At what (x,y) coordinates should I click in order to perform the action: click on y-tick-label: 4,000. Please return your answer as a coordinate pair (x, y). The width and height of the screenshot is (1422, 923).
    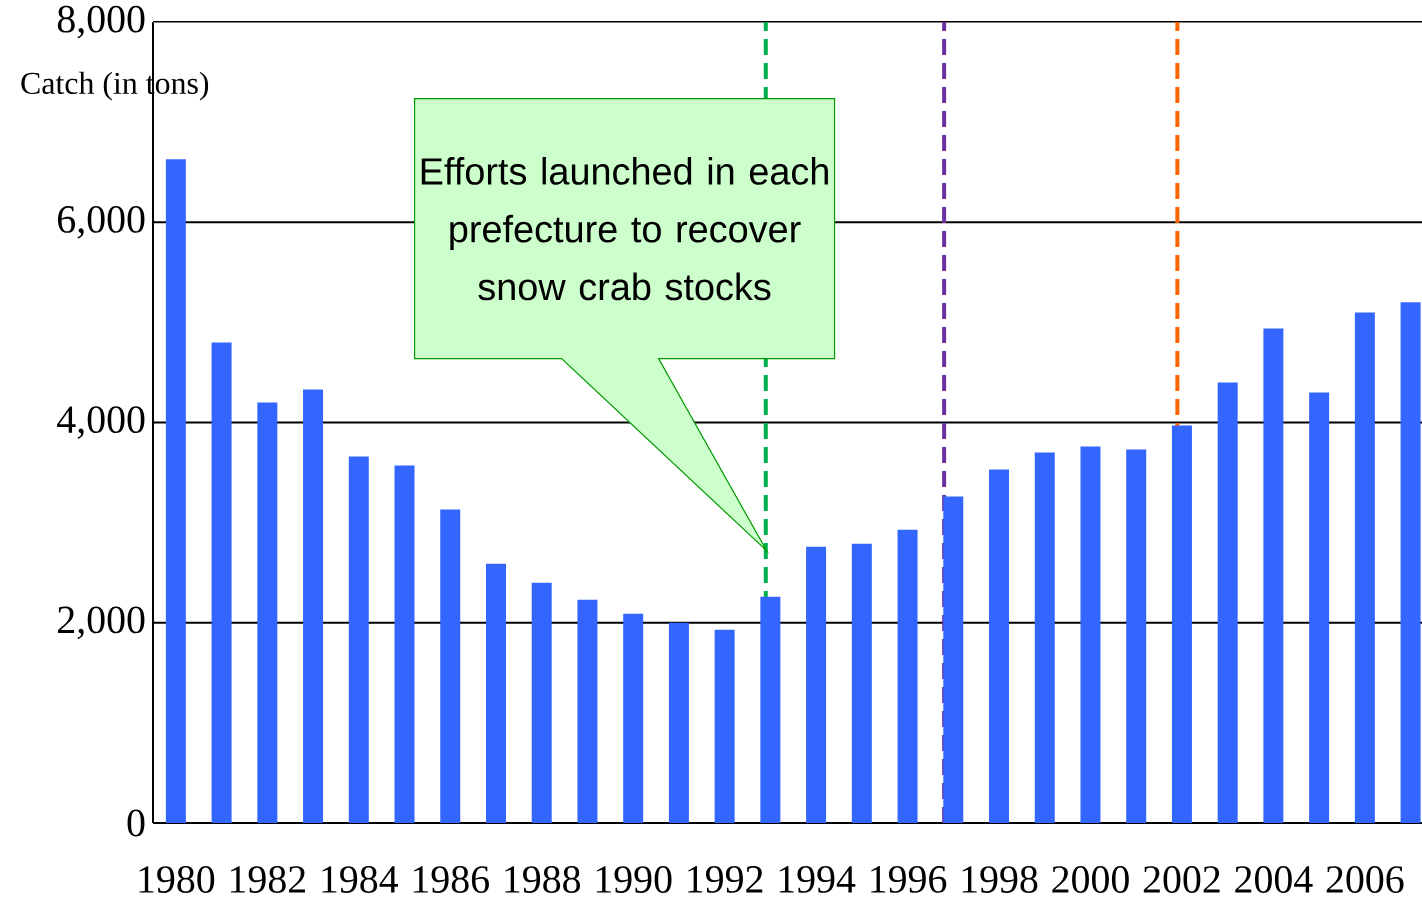
    Looking at the image, I should click on (101, 422).